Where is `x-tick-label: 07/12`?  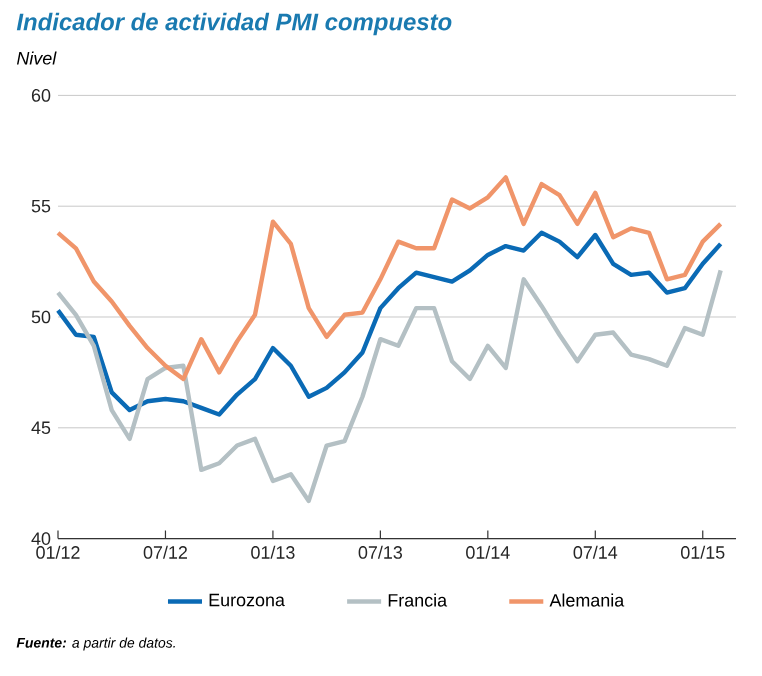 x-tick-label: 07/12 is located at coordinates (165, 552).